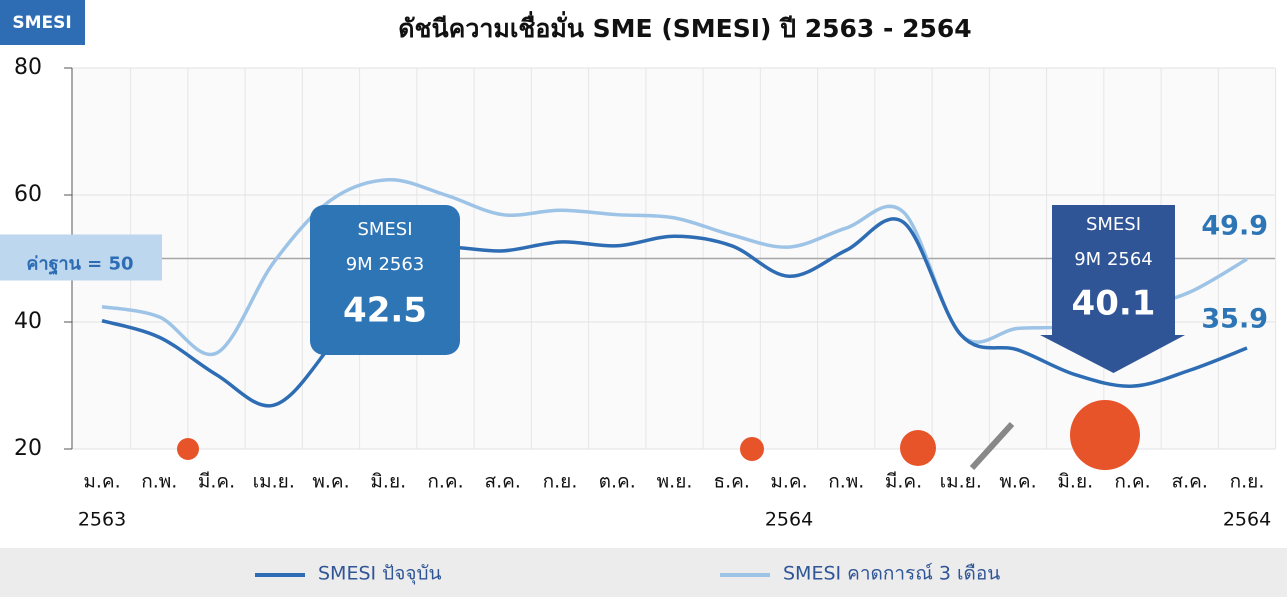  I want to click on annotation-value: 40.1, so click(1114, 304).